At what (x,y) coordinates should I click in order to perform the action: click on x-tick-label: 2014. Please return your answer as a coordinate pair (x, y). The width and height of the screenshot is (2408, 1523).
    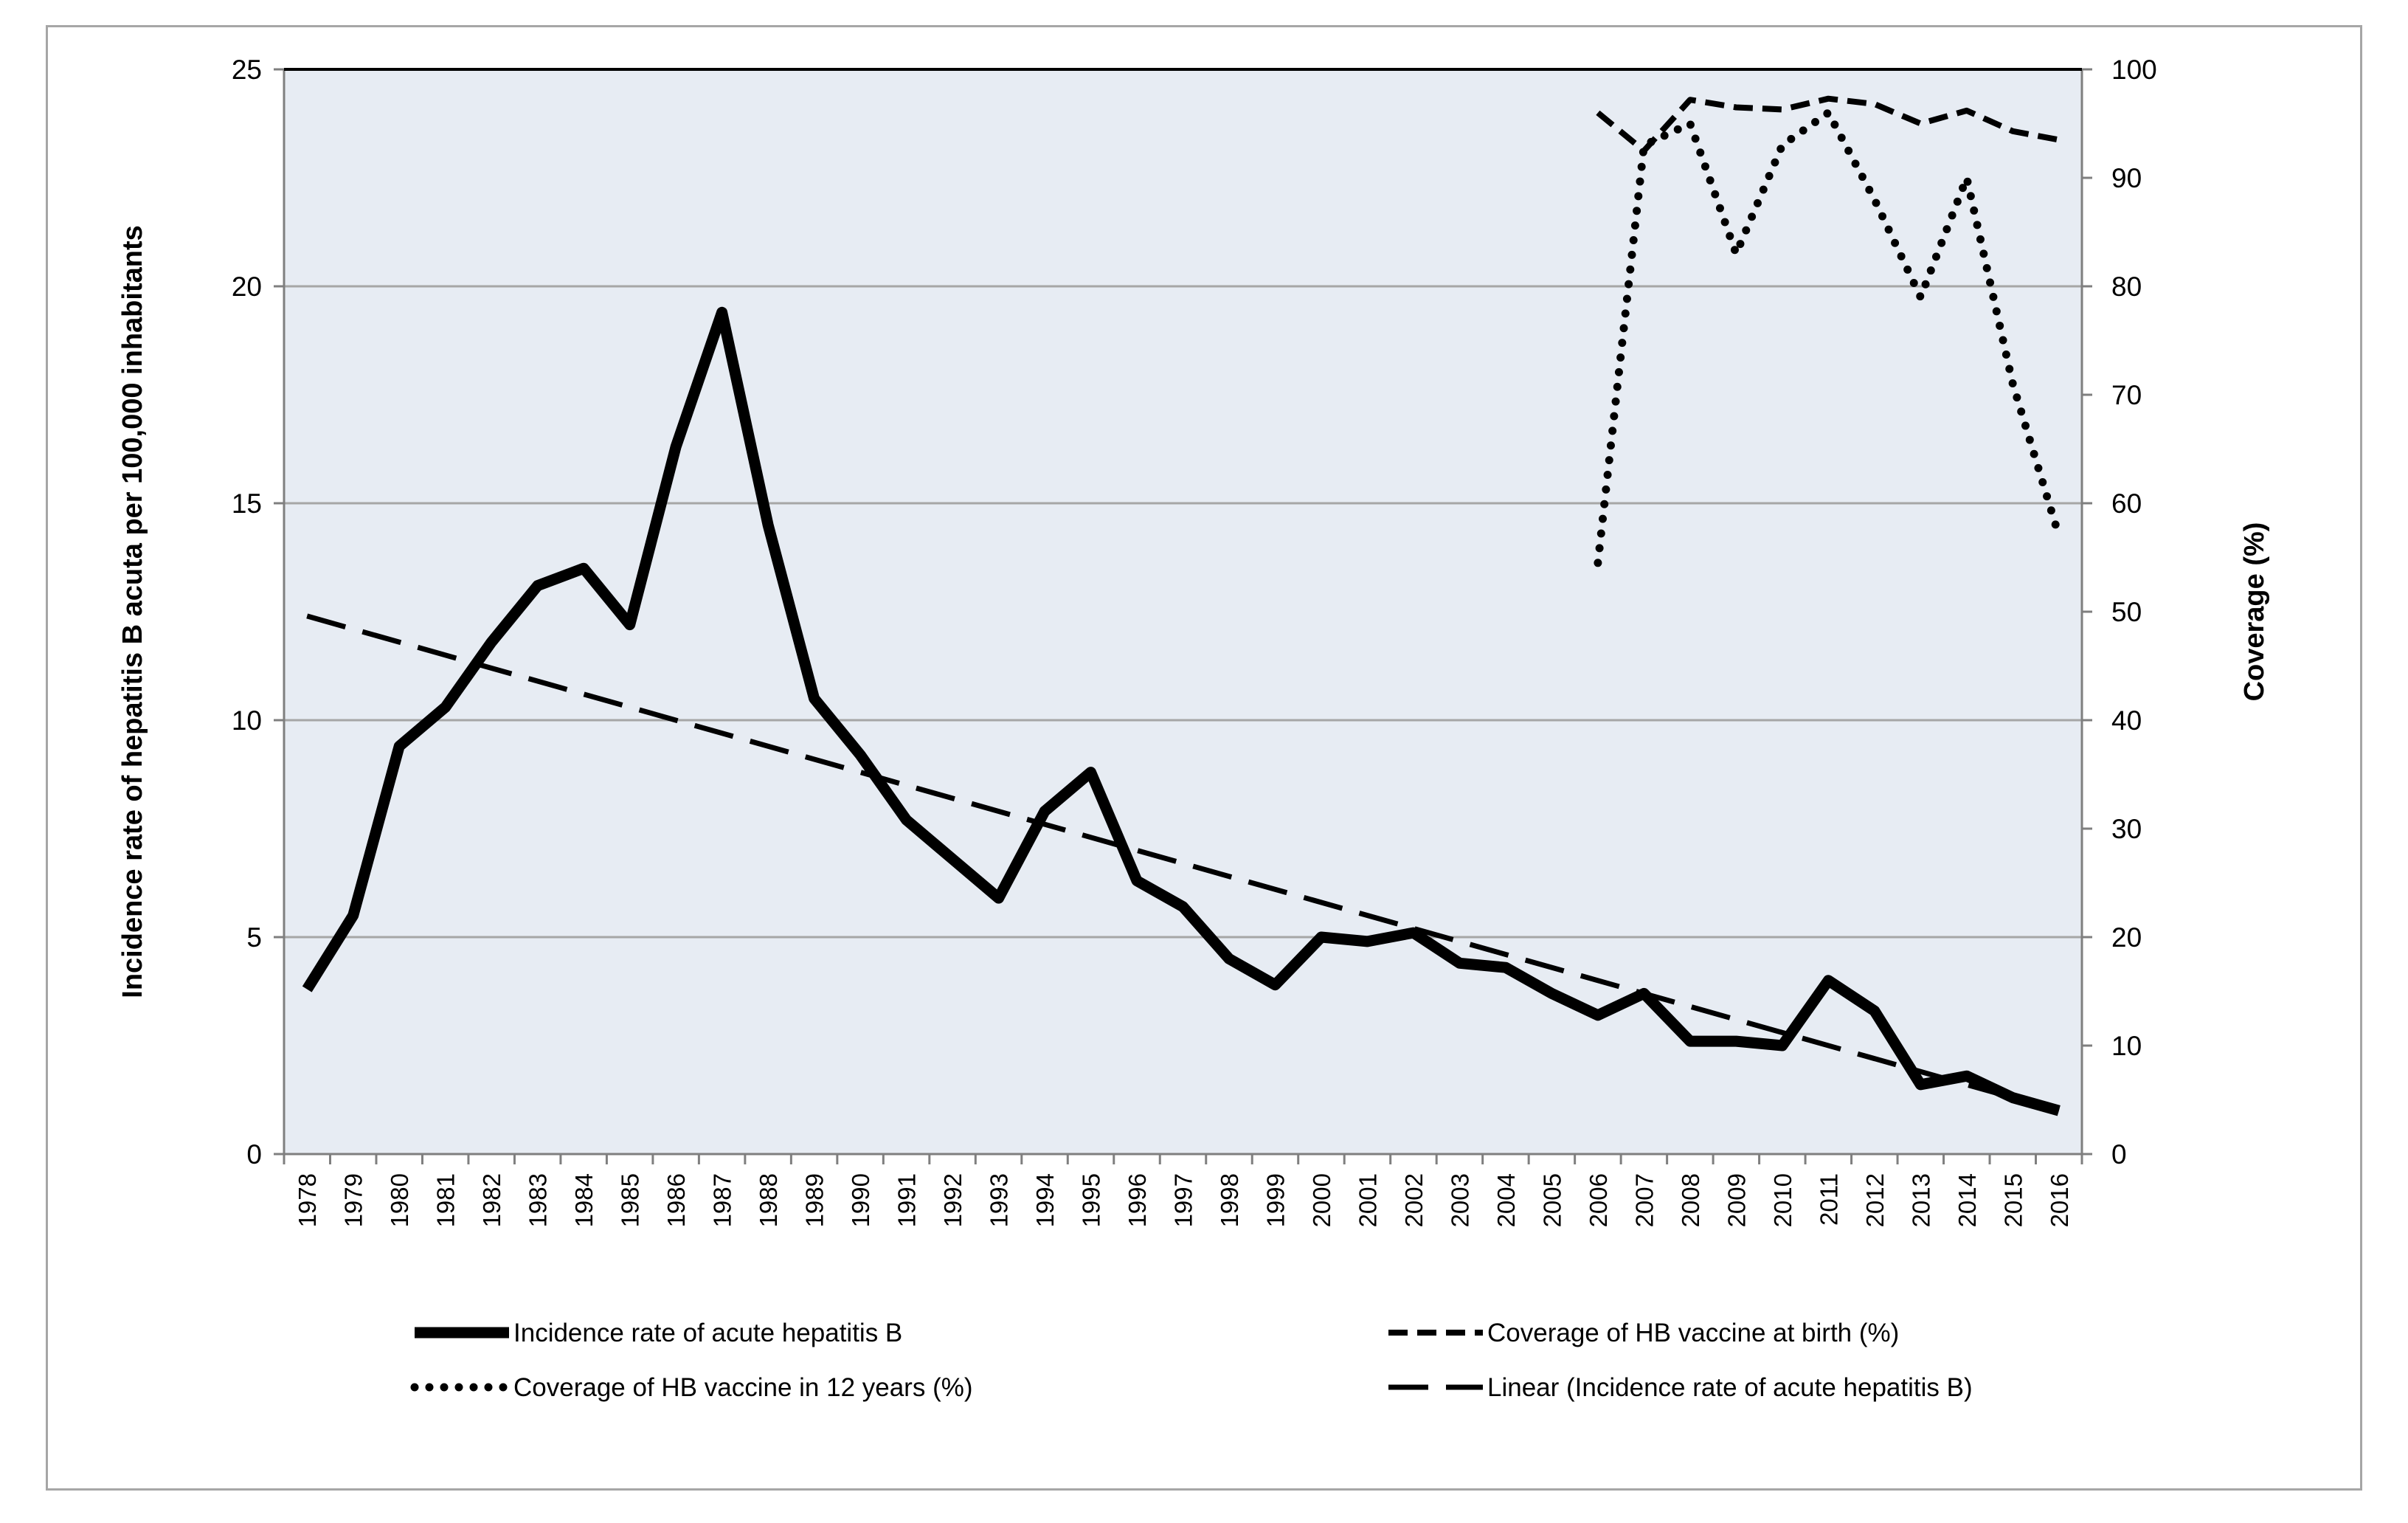
    Looking at the image, I should click on (1967, 1200).